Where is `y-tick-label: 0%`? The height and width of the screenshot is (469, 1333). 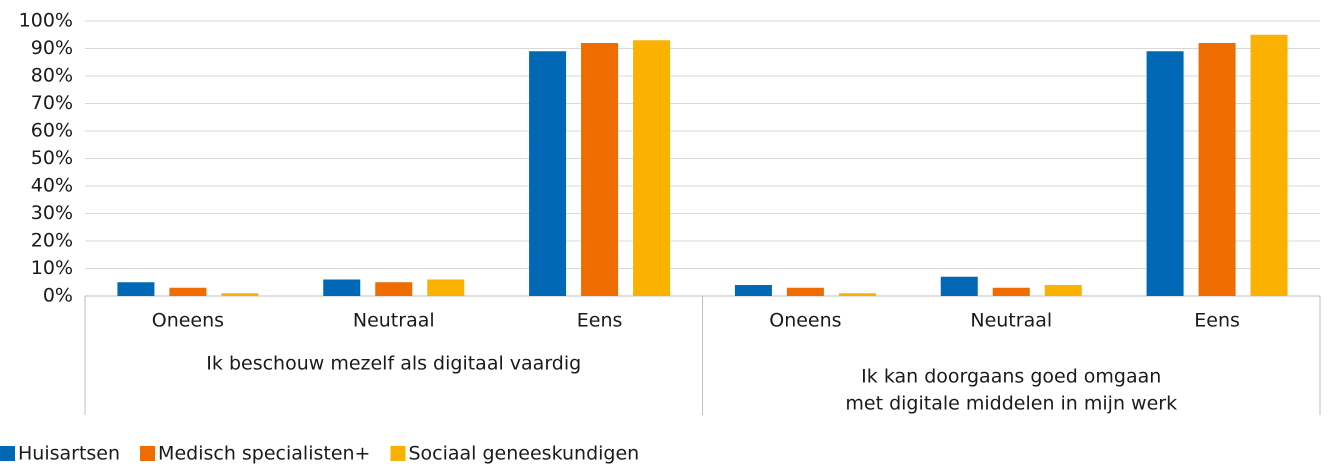
y-tick-label: 0% is located at coordinates (58, 296).